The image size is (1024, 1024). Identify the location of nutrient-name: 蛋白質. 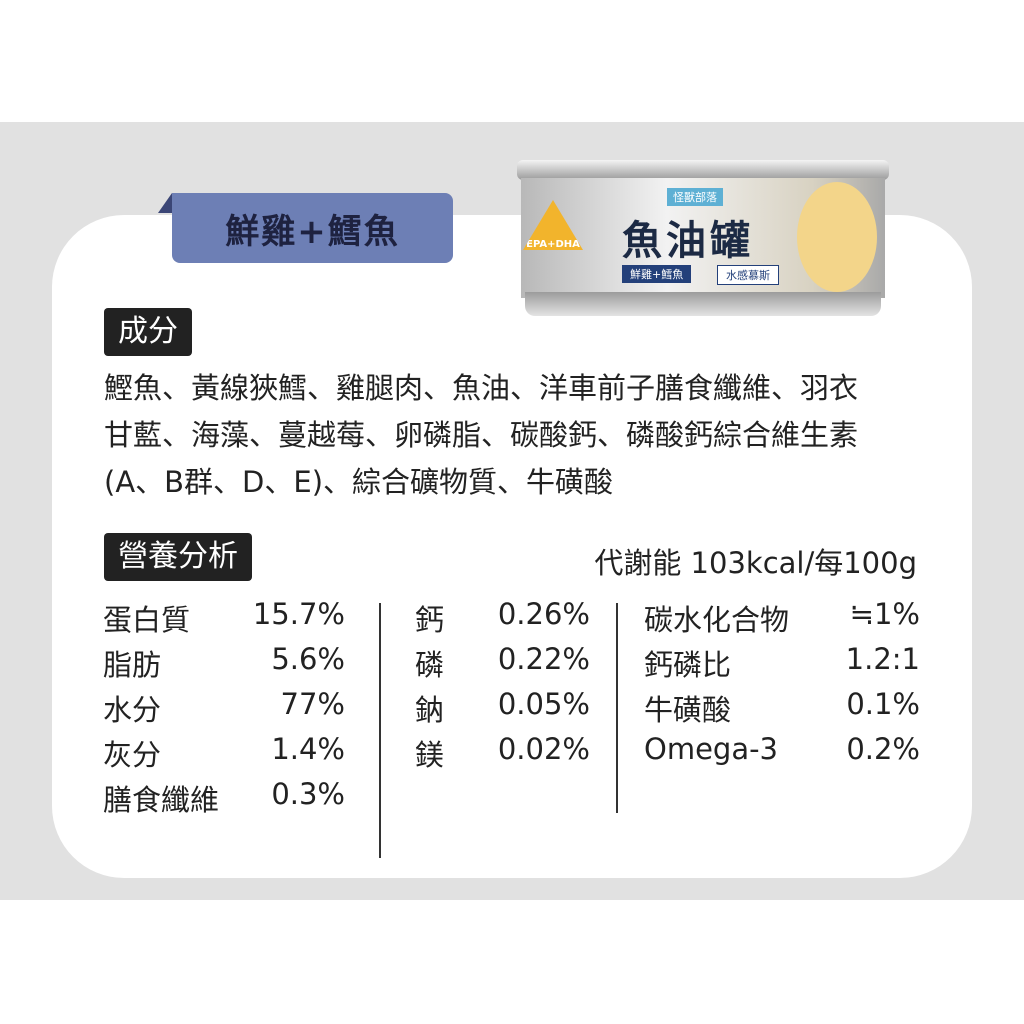
(147, 620).